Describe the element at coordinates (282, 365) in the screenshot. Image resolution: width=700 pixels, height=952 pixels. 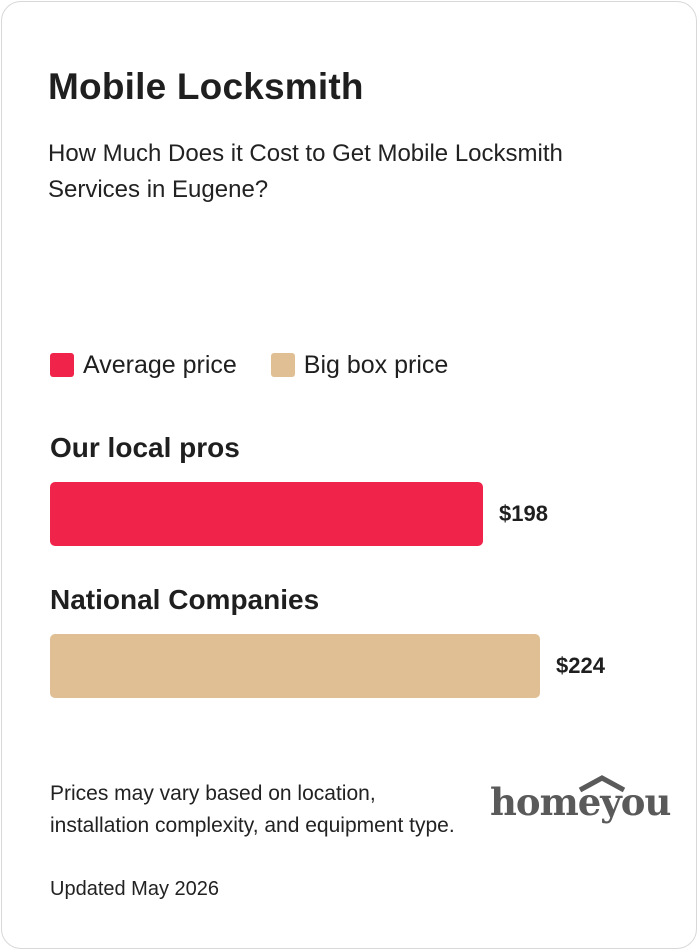
I see `legend-swatch-big-box` at that location.